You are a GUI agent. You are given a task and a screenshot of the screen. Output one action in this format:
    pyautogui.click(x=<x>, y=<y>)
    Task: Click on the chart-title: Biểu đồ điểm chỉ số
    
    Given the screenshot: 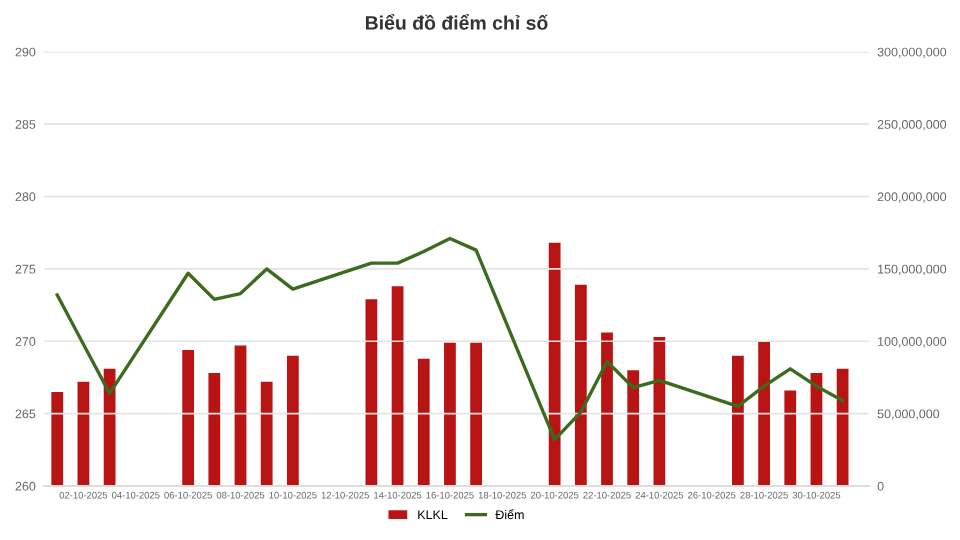 What is the action you would take?
    pyautogui.click(x=456, y=21)
    